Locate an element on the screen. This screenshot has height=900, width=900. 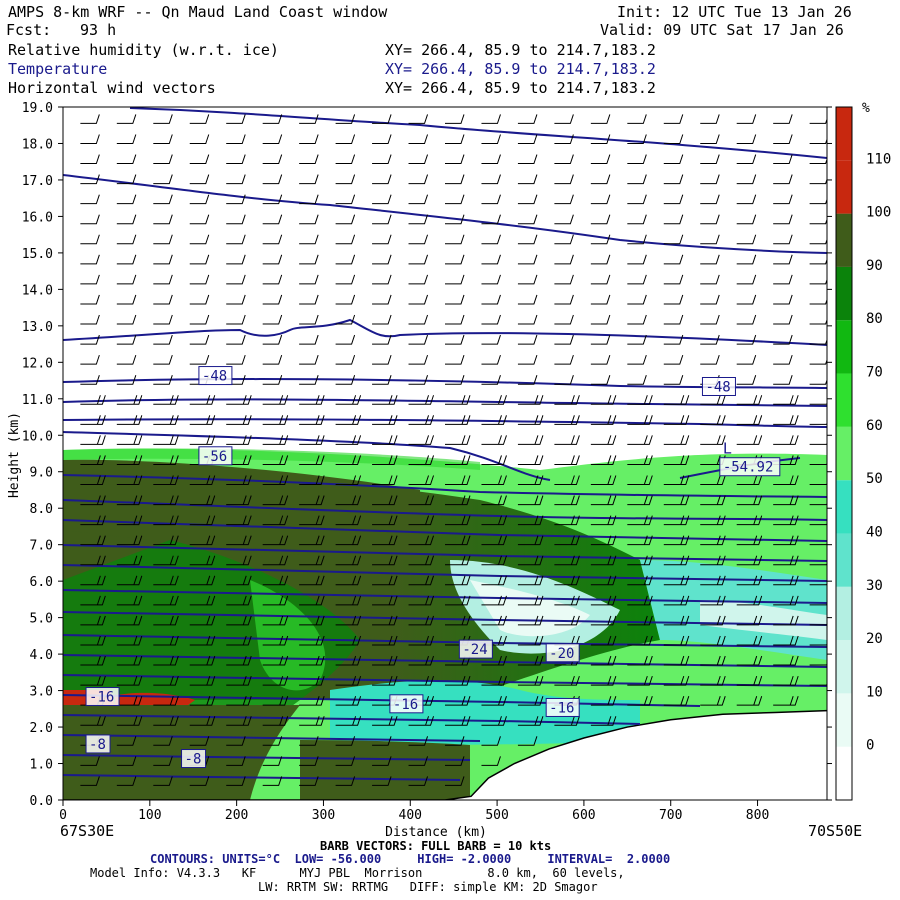
y-tick-label: 1.0 is located at coordinates (41, 765).